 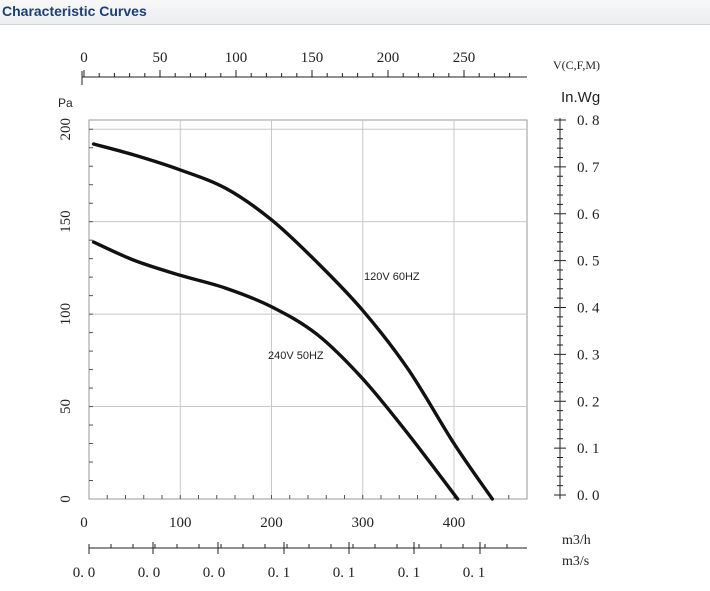 I want to click on m3h-tick-label: 200, so click(x=271, y=523).